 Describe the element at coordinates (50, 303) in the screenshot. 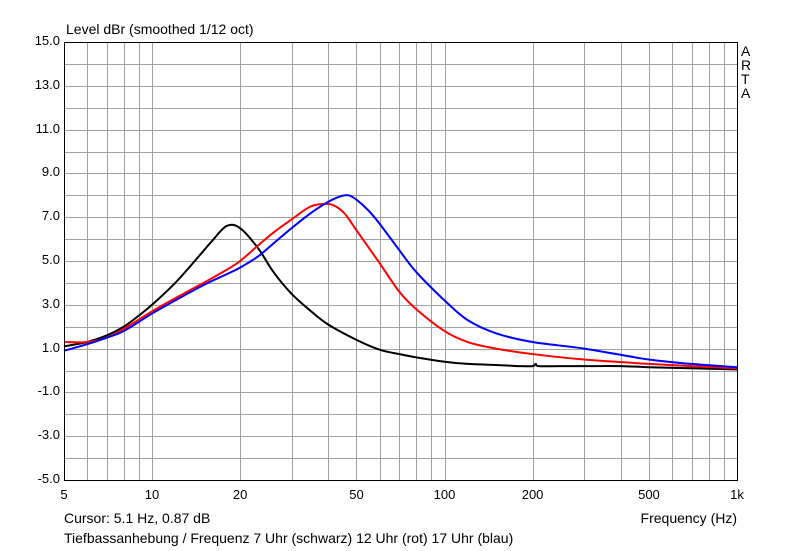

I see `y-tick-label: 3.0` at that location.